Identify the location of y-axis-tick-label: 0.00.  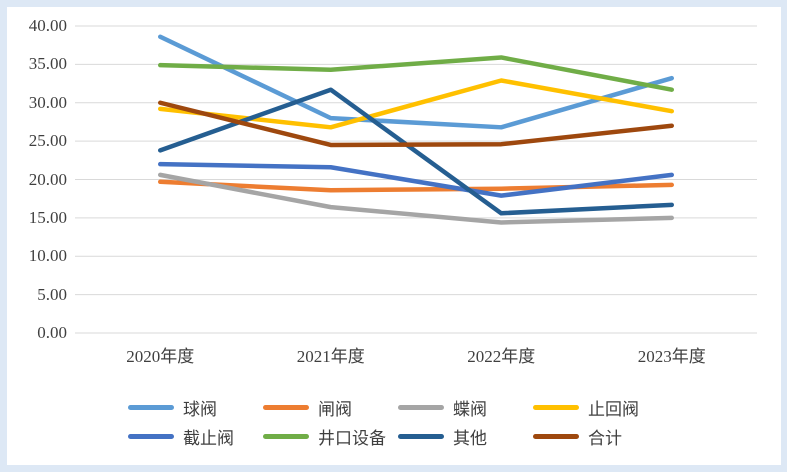
(52, 332).